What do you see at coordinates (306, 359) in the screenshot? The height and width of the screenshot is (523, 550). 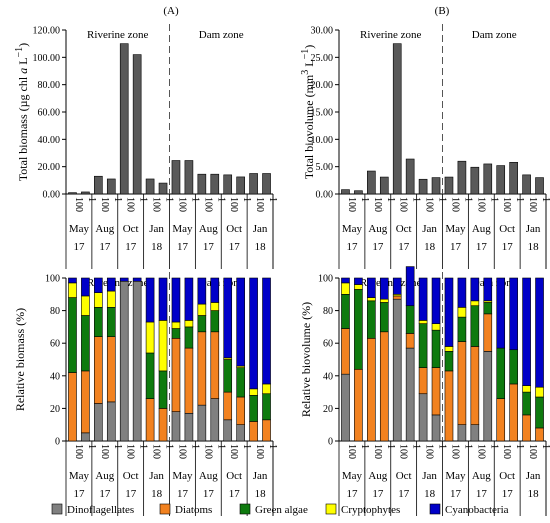 I see `y-axis-label: Relative biovolume (%)` at bounding box center [306, 359].